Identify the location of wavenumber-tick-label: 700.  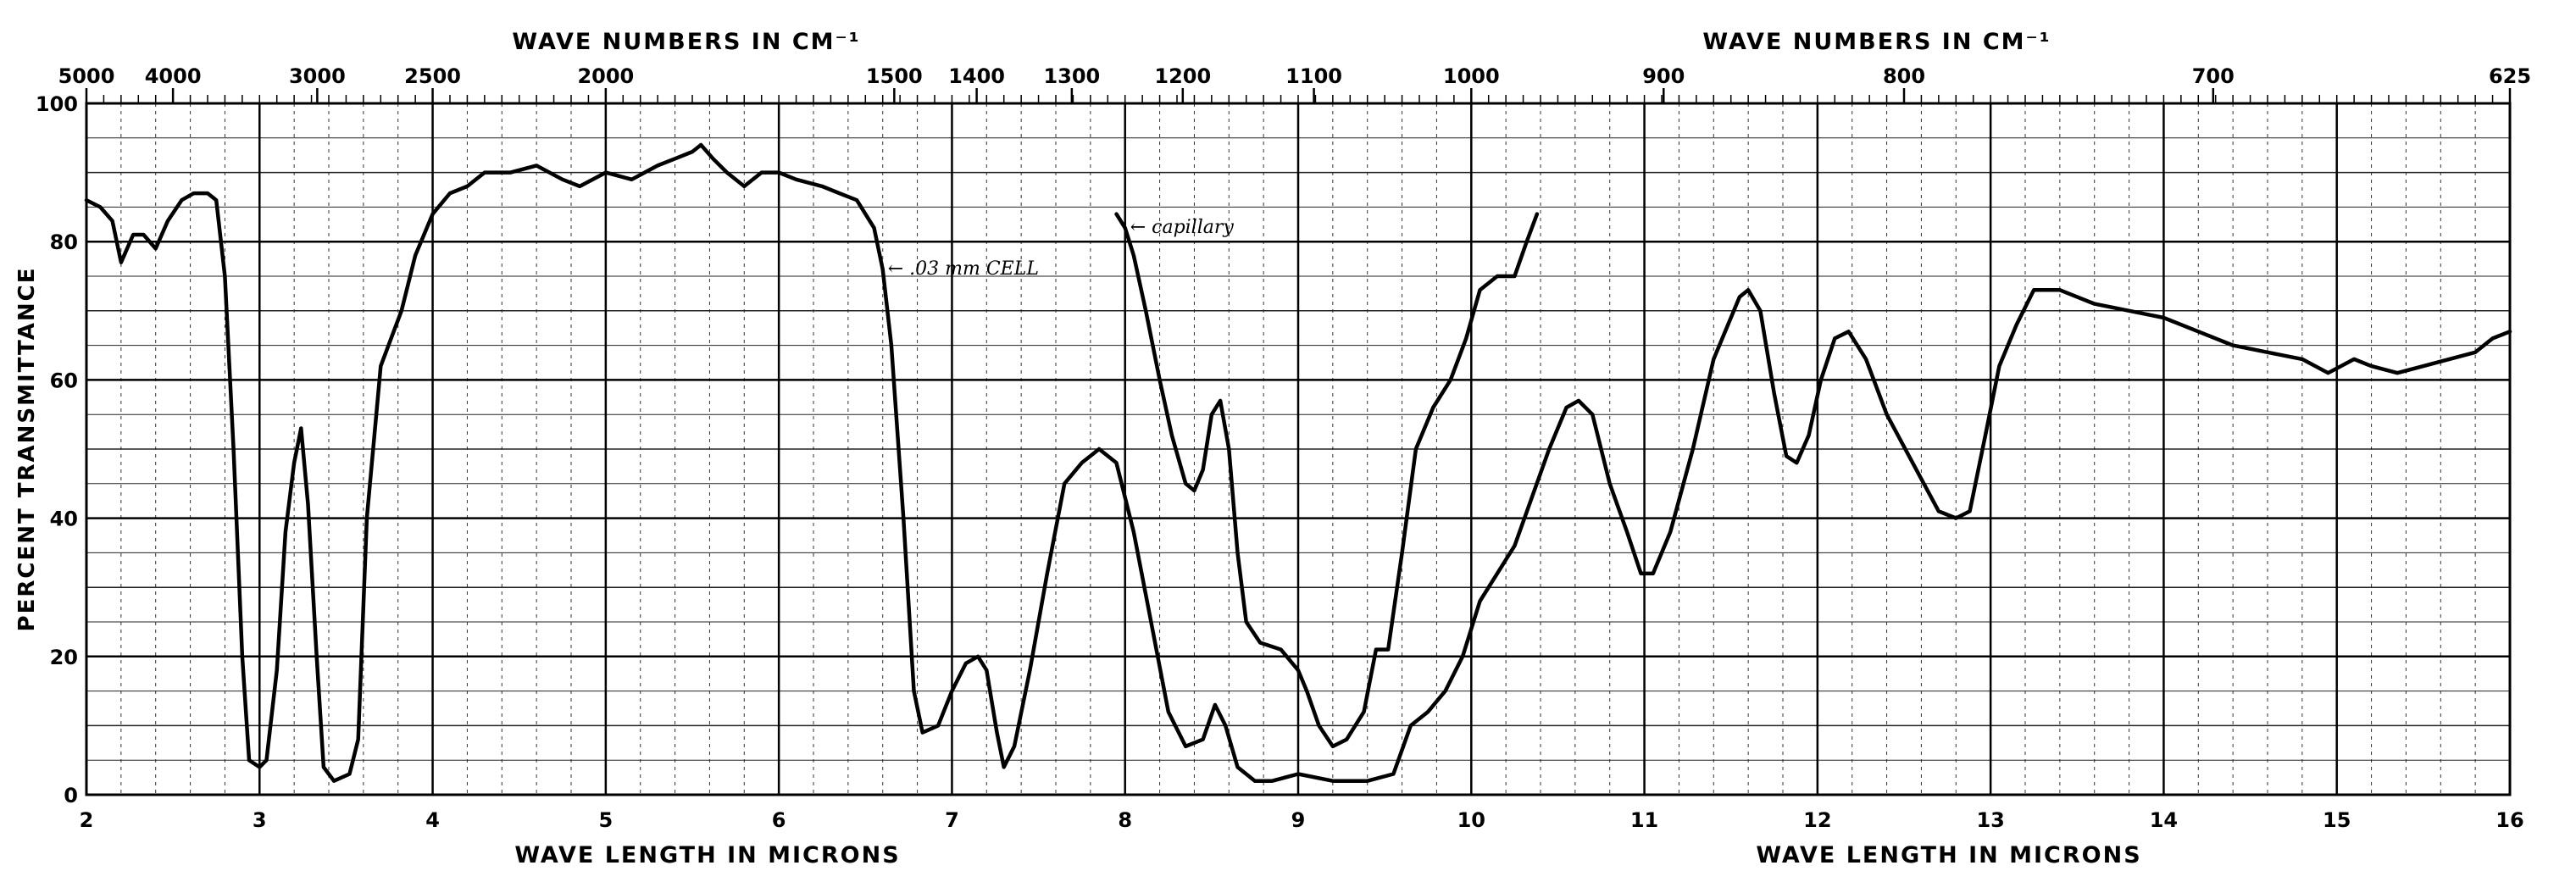
(2213, 76).